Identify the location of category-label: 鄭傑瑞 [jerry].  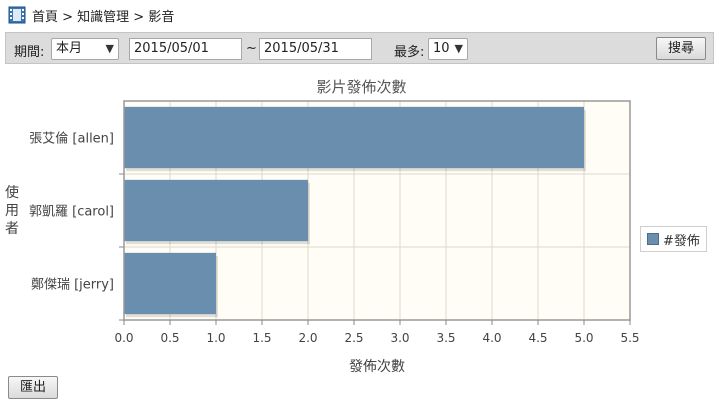
(72, 285).